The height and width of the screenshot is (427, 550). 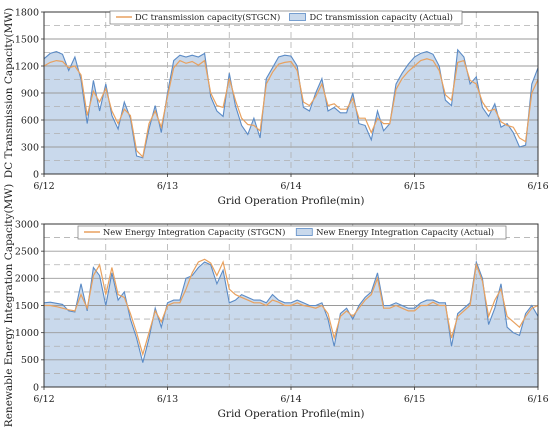 I want to click on legend-label-actual: New Energy Integration Capacity (Actual), so click(x=405, y=232).